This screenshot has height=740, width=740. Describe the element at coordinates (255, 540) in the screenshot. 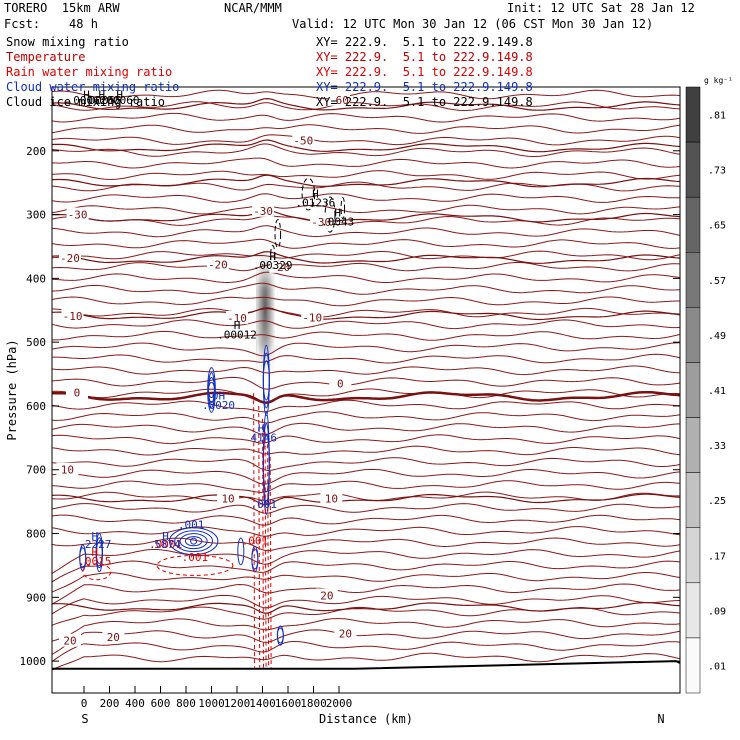

I see `contour-annotation: .001` at that location.